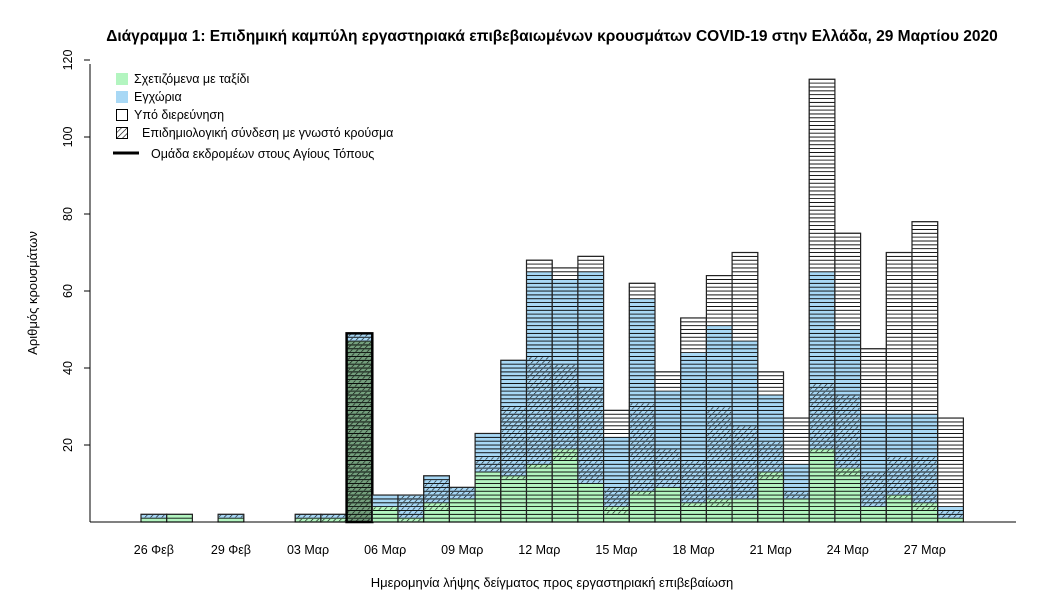  What do you see at coordinates (873, 435) in the screenshot?
I see `bar-25-Μαρ` at bounding box center [873, 435].